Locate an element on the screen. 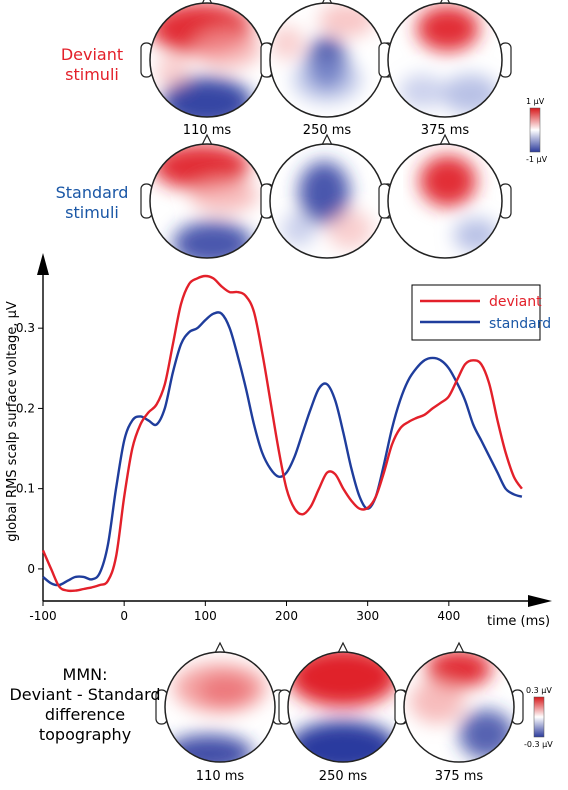 This screenshot has height=790, width=568. y-axis-label: global RMS scalp surface voltage, μV is located at coordinates (12, 421).